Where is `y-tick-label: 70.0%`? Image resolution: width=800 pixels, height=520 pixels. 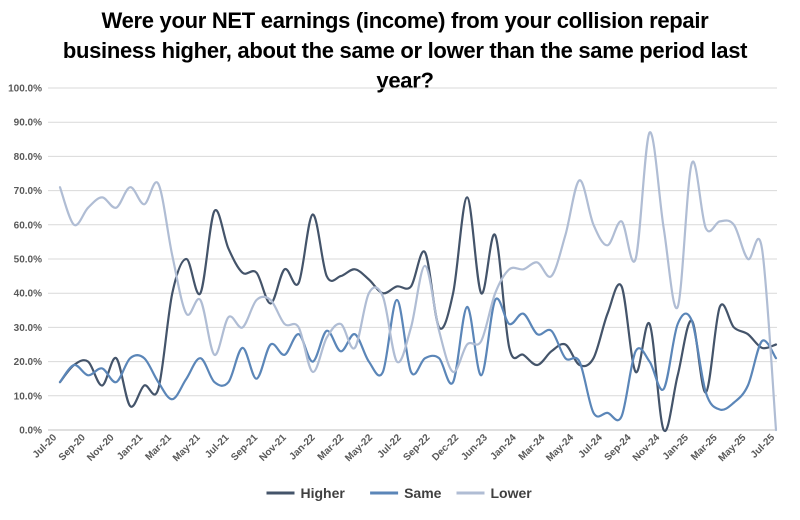
y-tick-label: 70.0% is located at coordinates (28, 191).